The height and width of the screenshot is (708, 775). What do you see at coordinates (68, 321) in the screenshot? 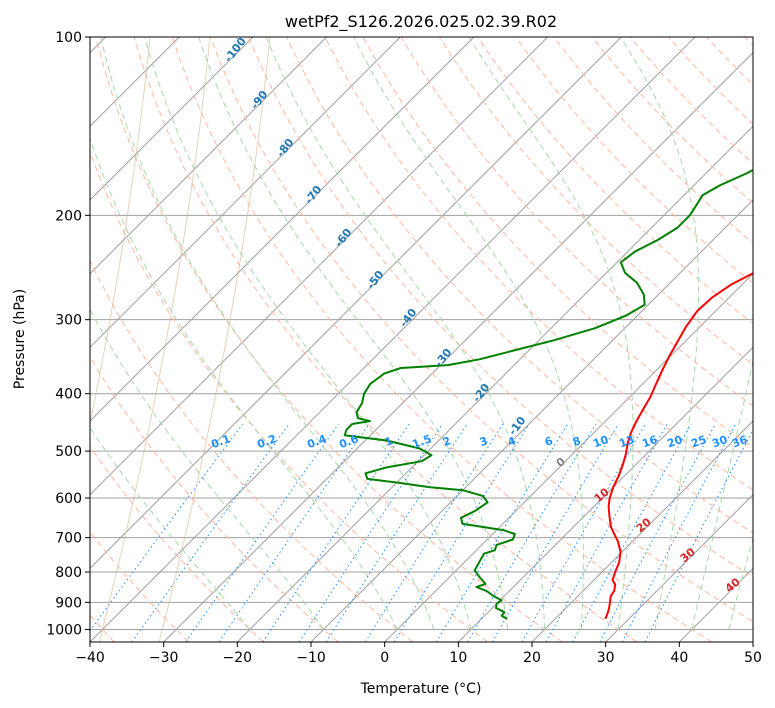
I see `y-tick-label: 300` at bounding box center [68, 321].